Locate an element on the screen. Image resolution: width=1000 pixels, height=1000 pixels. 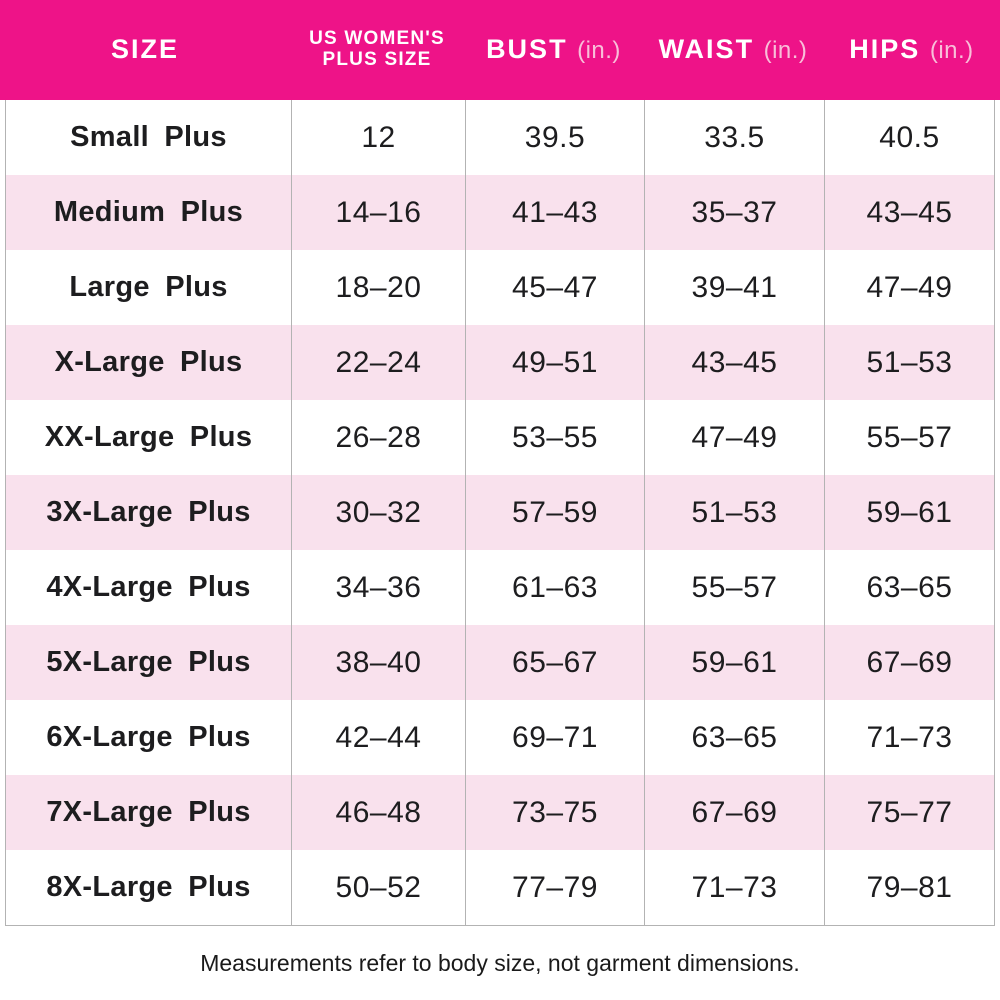
waist-cell: 47–49 is located at coordinates (734, 437).